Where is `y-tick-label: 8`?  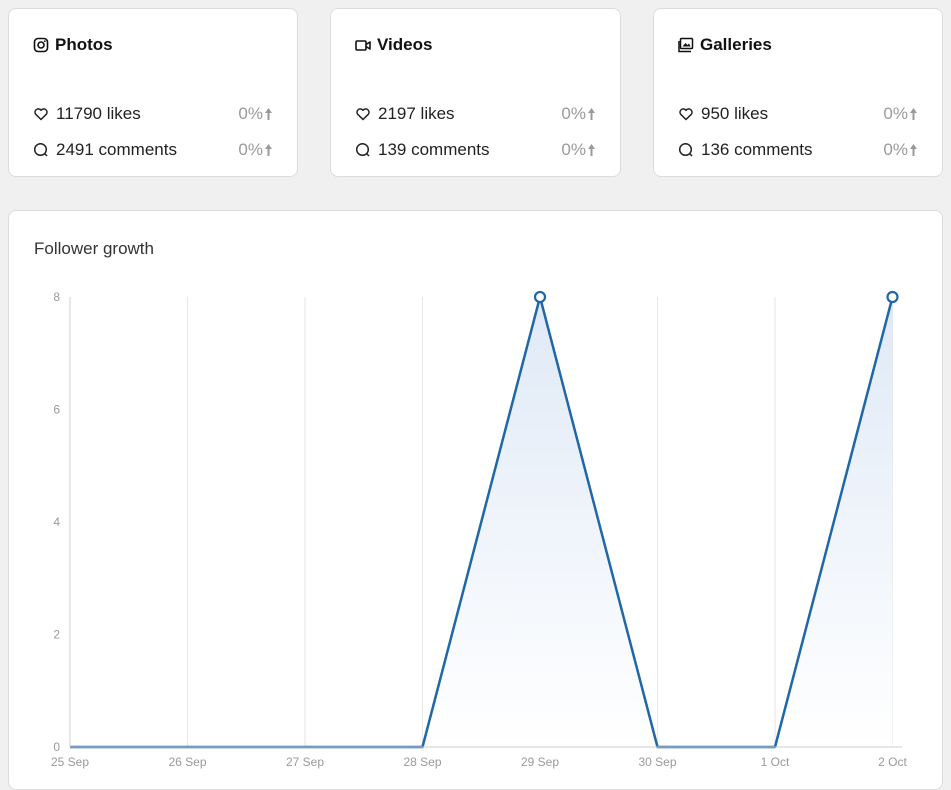
y-tick-label: 8 is located at coordinates (56, 297).